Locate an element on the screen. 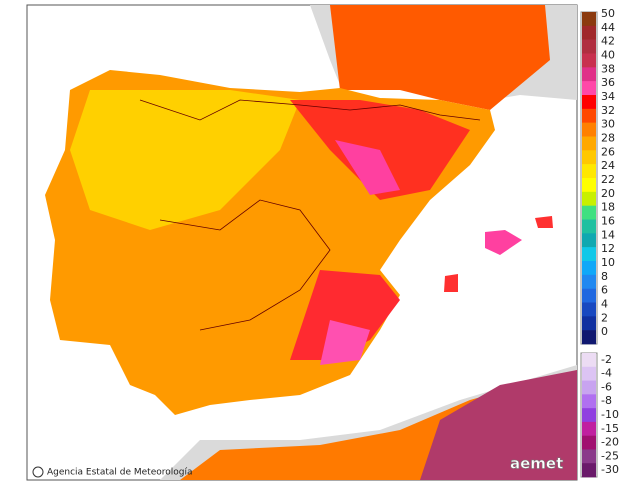 The width and height of the screenshot is (630, 504). africa-hot is located at coordinates (498, 425).